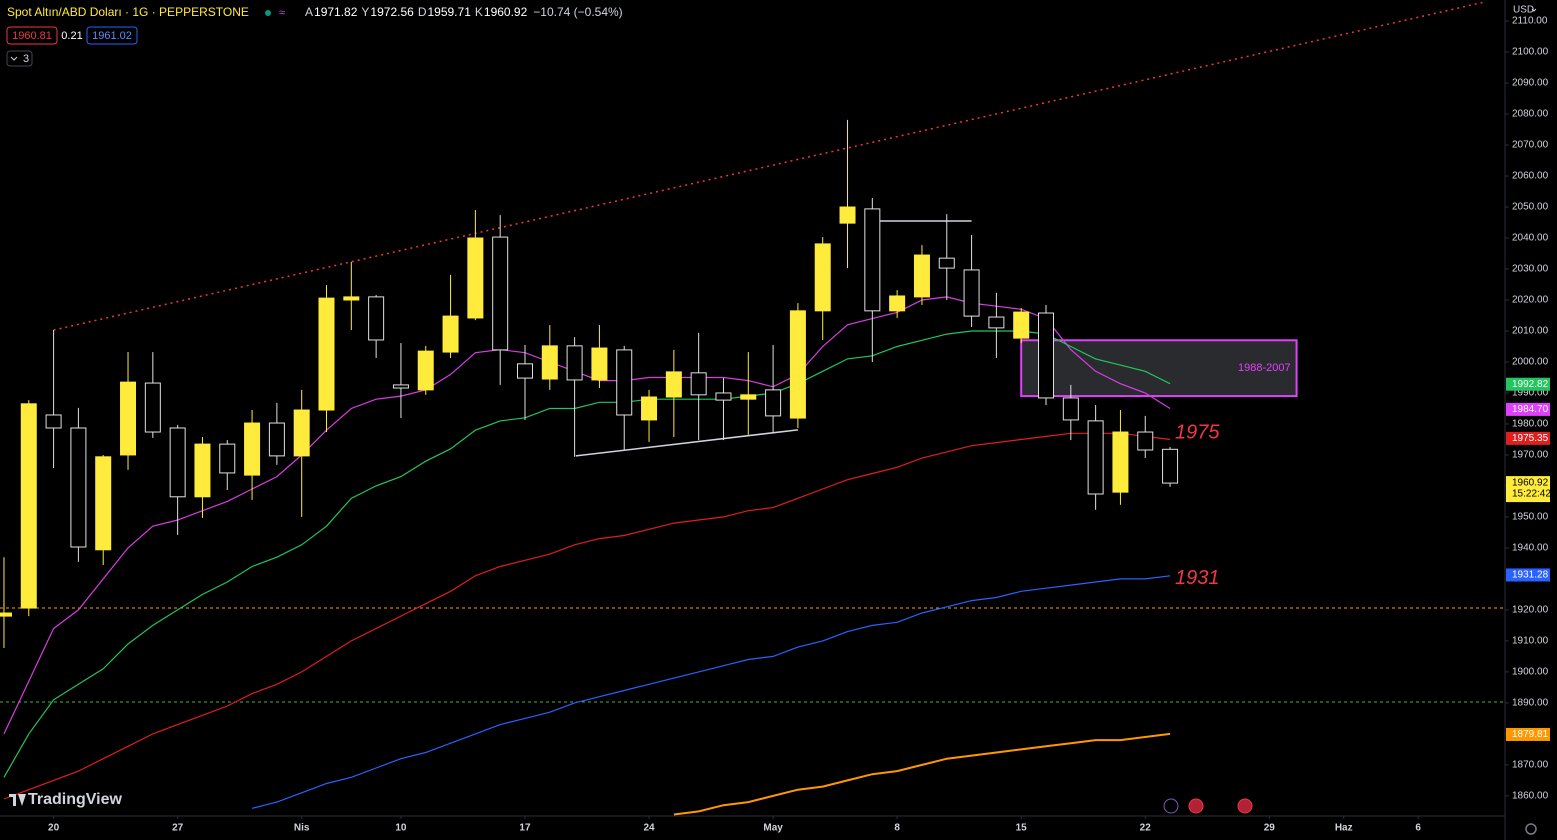  What do you see at coordinates (1159, 368) in the screenshot?
I see `zone` at bounding box center [1159, 368].